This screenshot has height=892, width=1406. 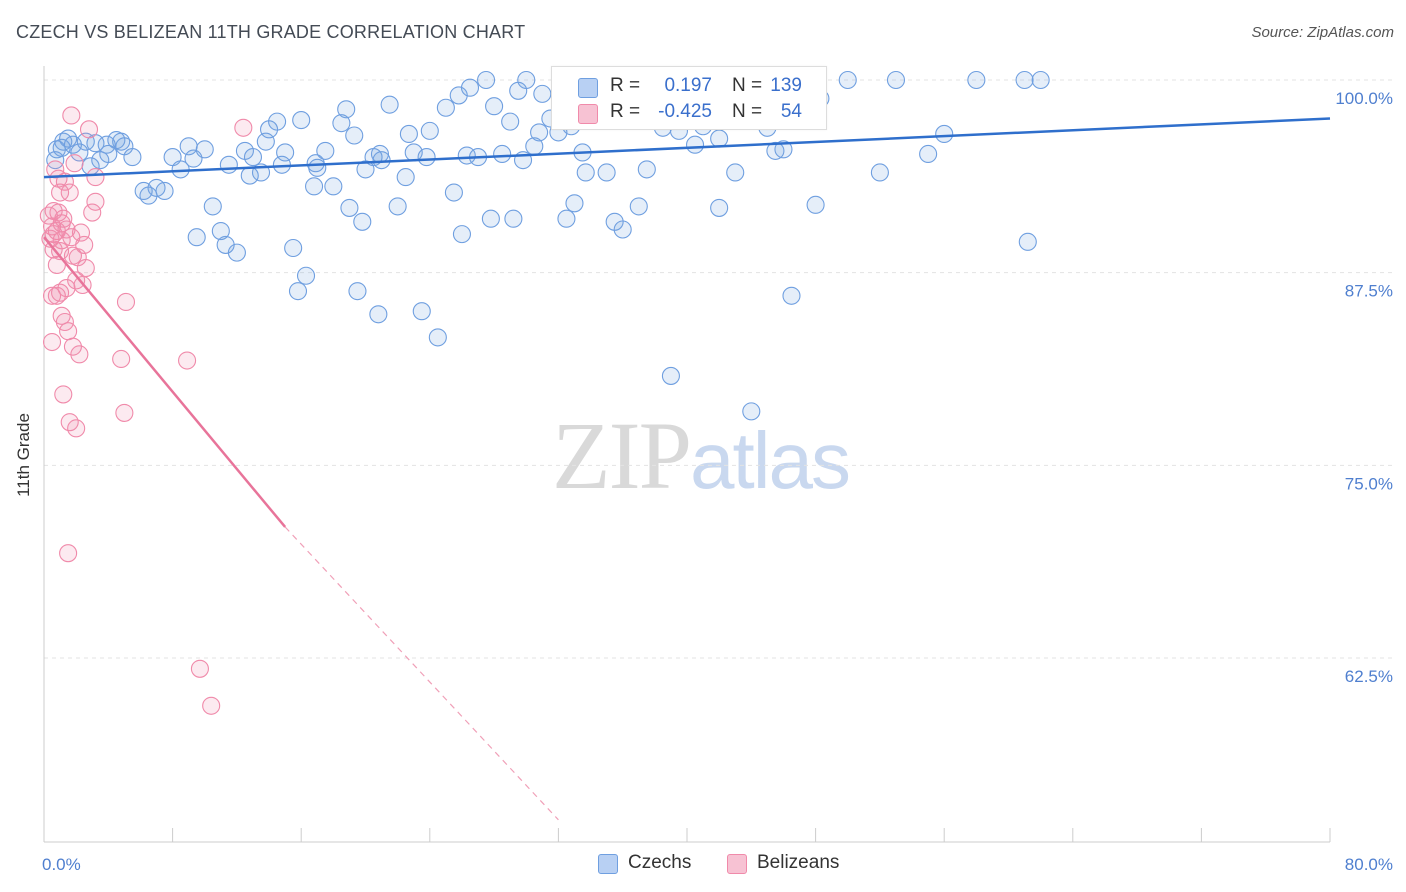 What do you see at coordinates (165, 382) in the screenshot?
I see `trend-belizeans` at bounding box center [165, 382].